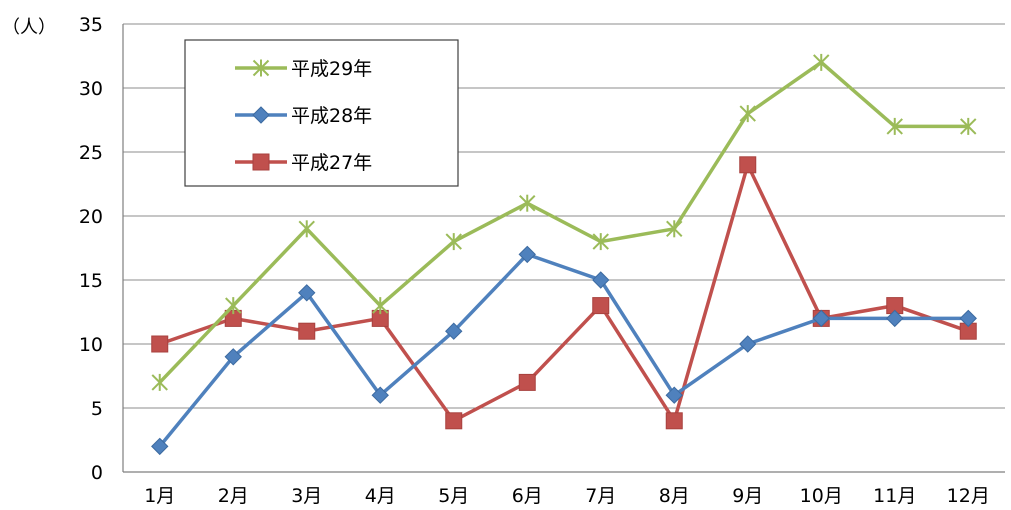 This screenshot has width=1011, height=510. What do you see at coordinates (331, 69) in the screenshot?
I see `legend-label: 平成29年` at bounding box center [331, 69].